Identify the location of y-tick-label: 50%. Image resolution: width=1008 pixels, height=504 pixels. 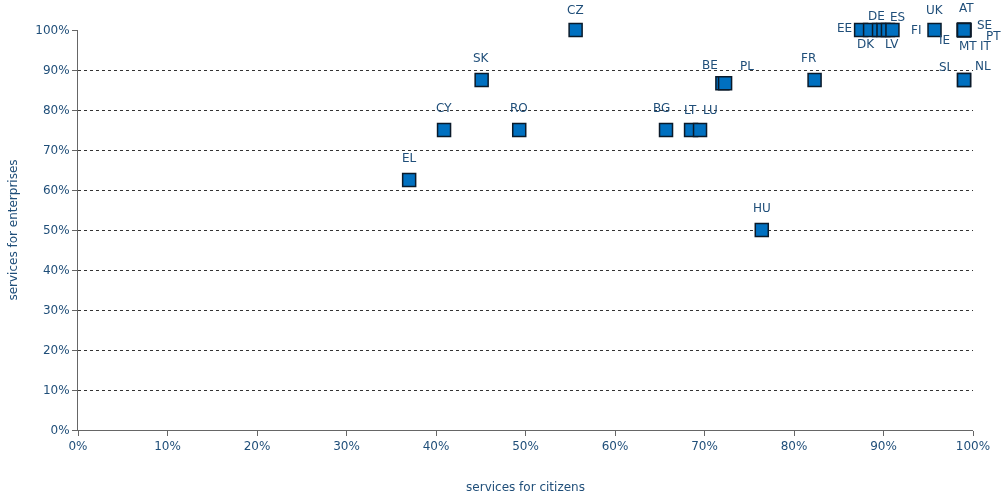
(56, 230).